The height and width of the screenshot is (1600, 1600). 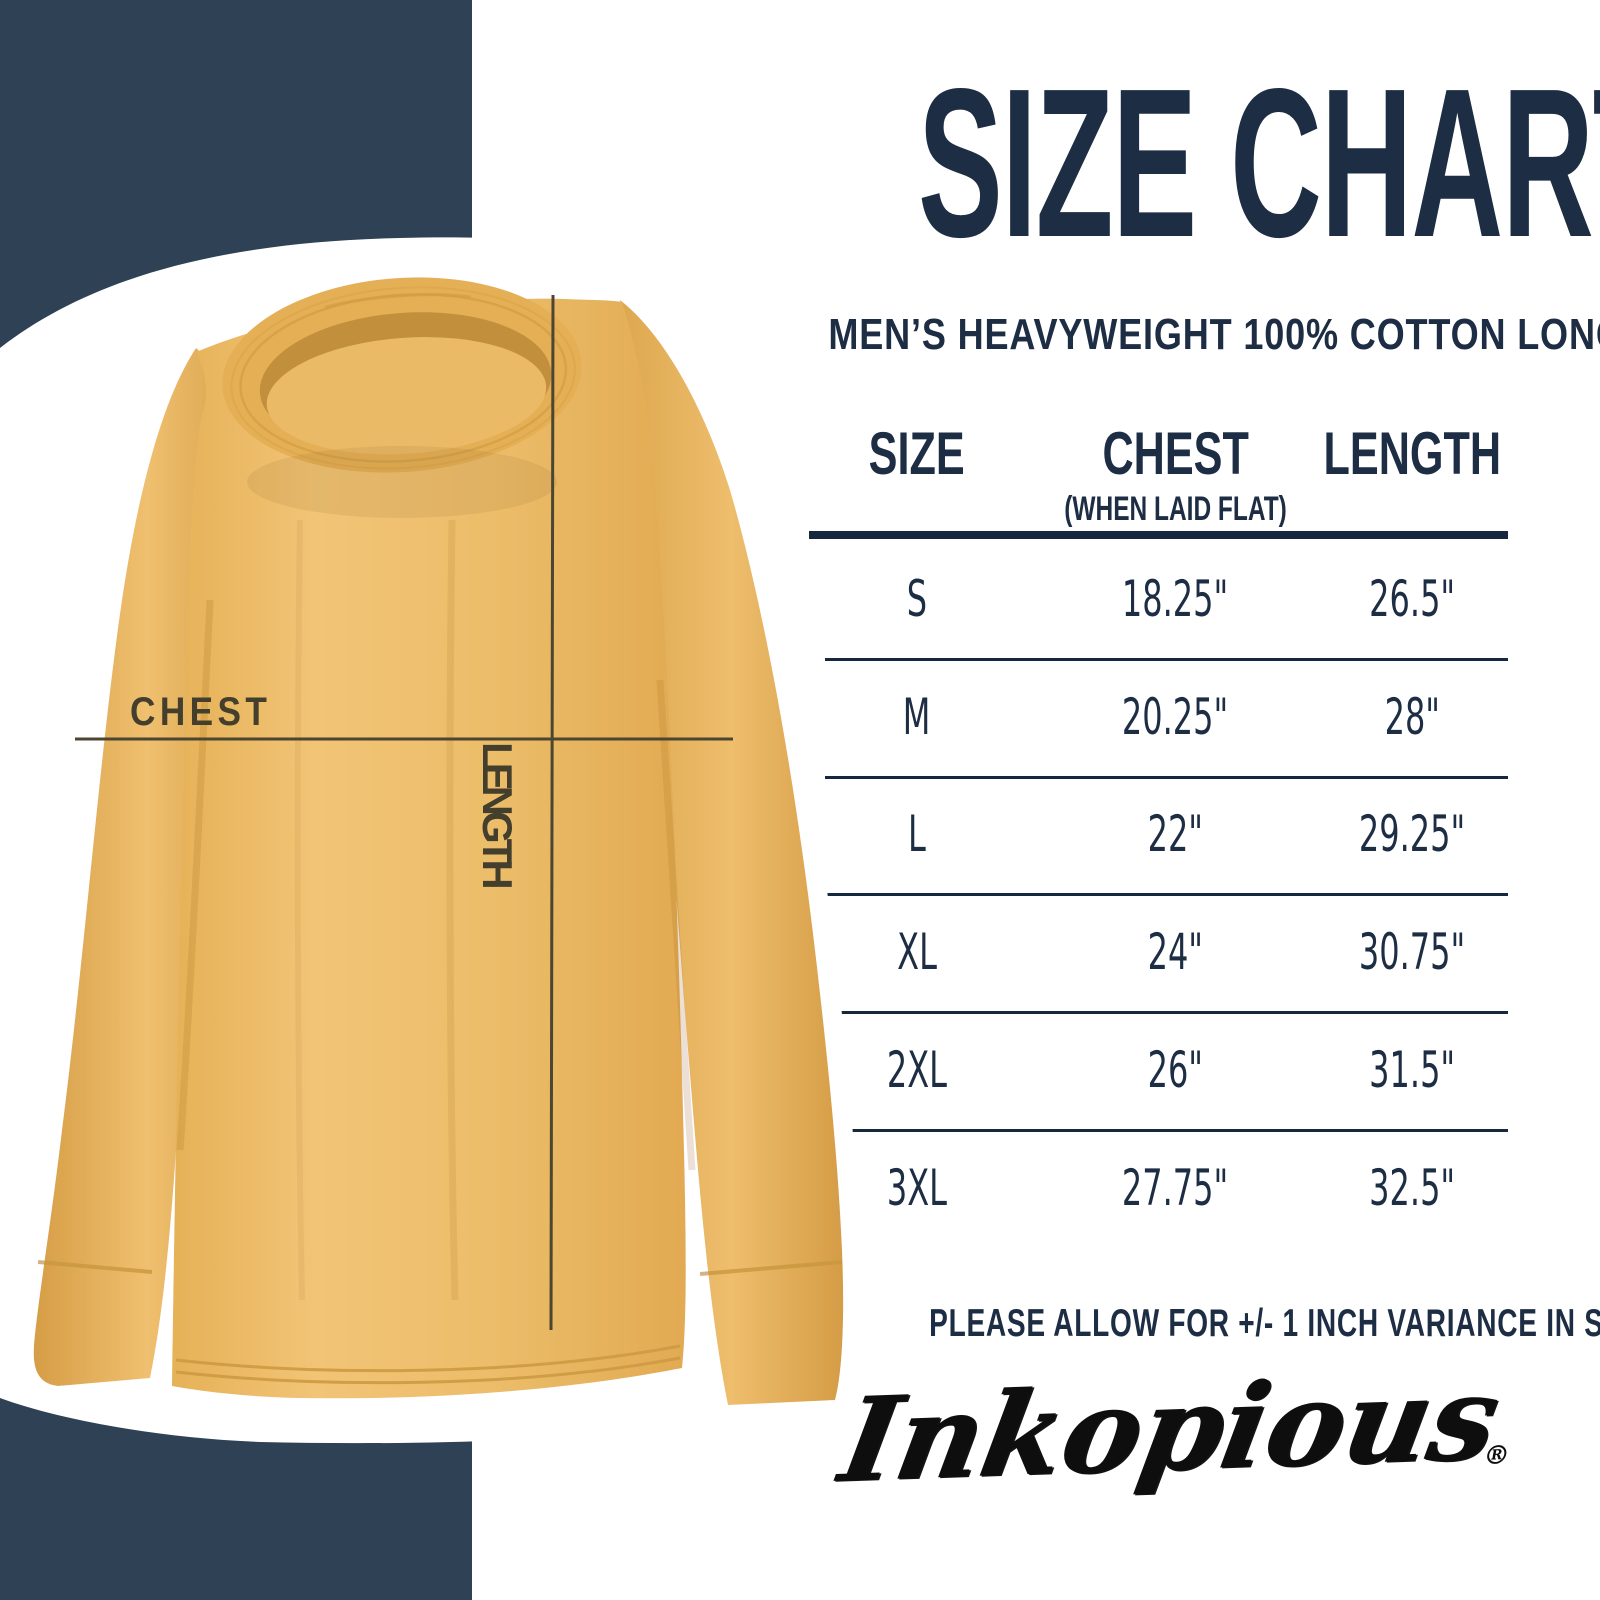 I want to click on table-row: XL 24" 30.75", so click(x=1154, y=952).